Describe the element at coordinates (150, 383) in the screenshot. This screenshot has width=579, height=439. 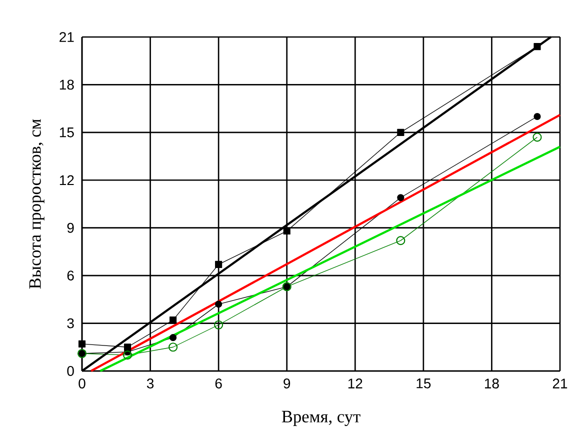
I see `x-tick-label: 3` at that location.